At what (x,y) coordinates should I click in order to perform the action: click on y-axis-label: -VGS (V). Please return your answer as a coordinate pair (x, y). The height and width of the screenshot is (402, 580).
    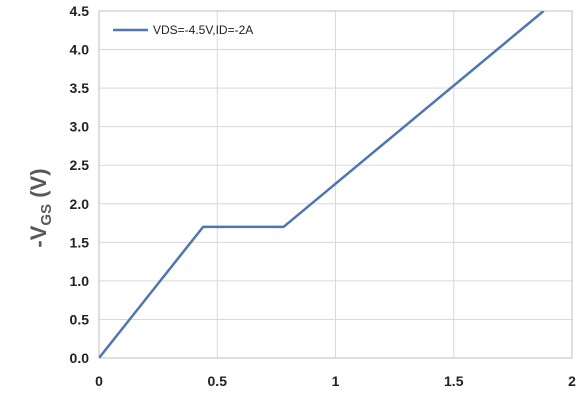
    Looking at the image, I should click on (40, 207).